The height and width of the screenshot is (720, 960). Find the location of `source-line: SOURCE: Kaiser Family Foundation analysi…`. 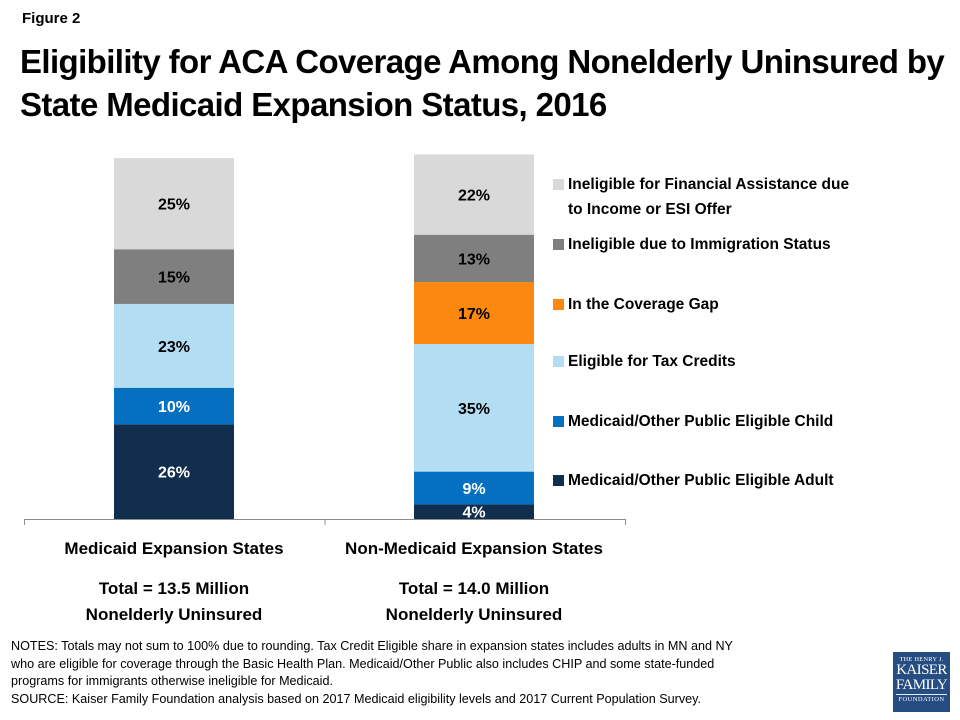

source-line: SOURCE: Kaiser Family Foundation analysi… is located at coordinates (356, 698).